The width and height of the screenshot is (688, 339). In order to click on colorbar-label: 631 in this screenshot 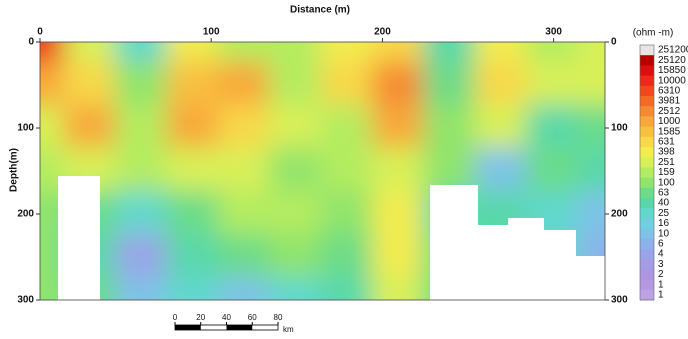, I will do `click(666, 142)`.